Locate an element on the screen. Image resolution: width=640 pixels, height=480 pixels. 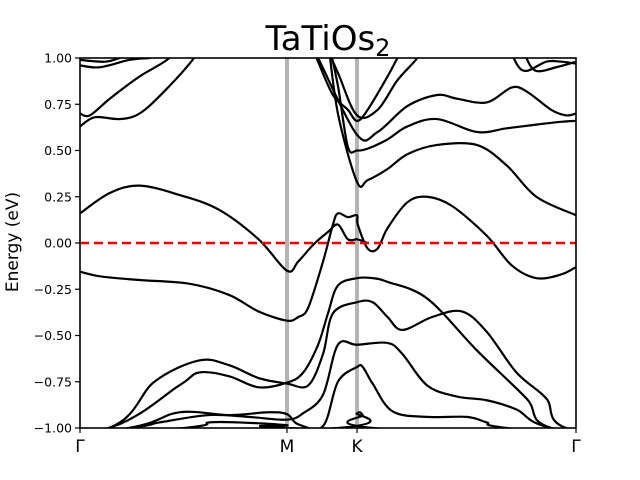
y-axis-label: Energy (eV) is located at coordinates (13, 242).